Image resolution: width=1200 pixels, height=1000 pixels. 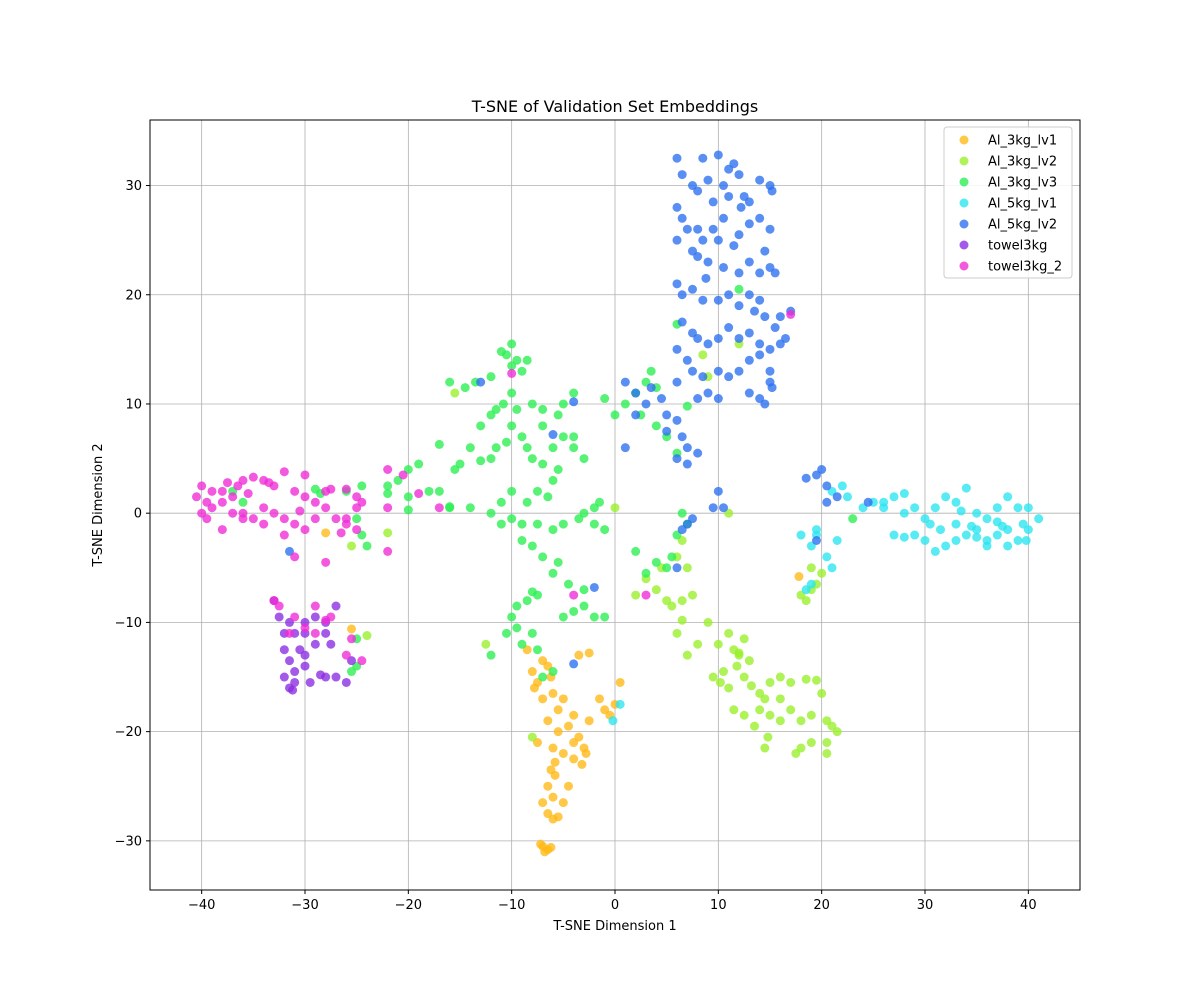 What do you see at coordinates (133, 404) in the screenshot?
I see `y-tick-label: 10` at bounding box center [133, 404].